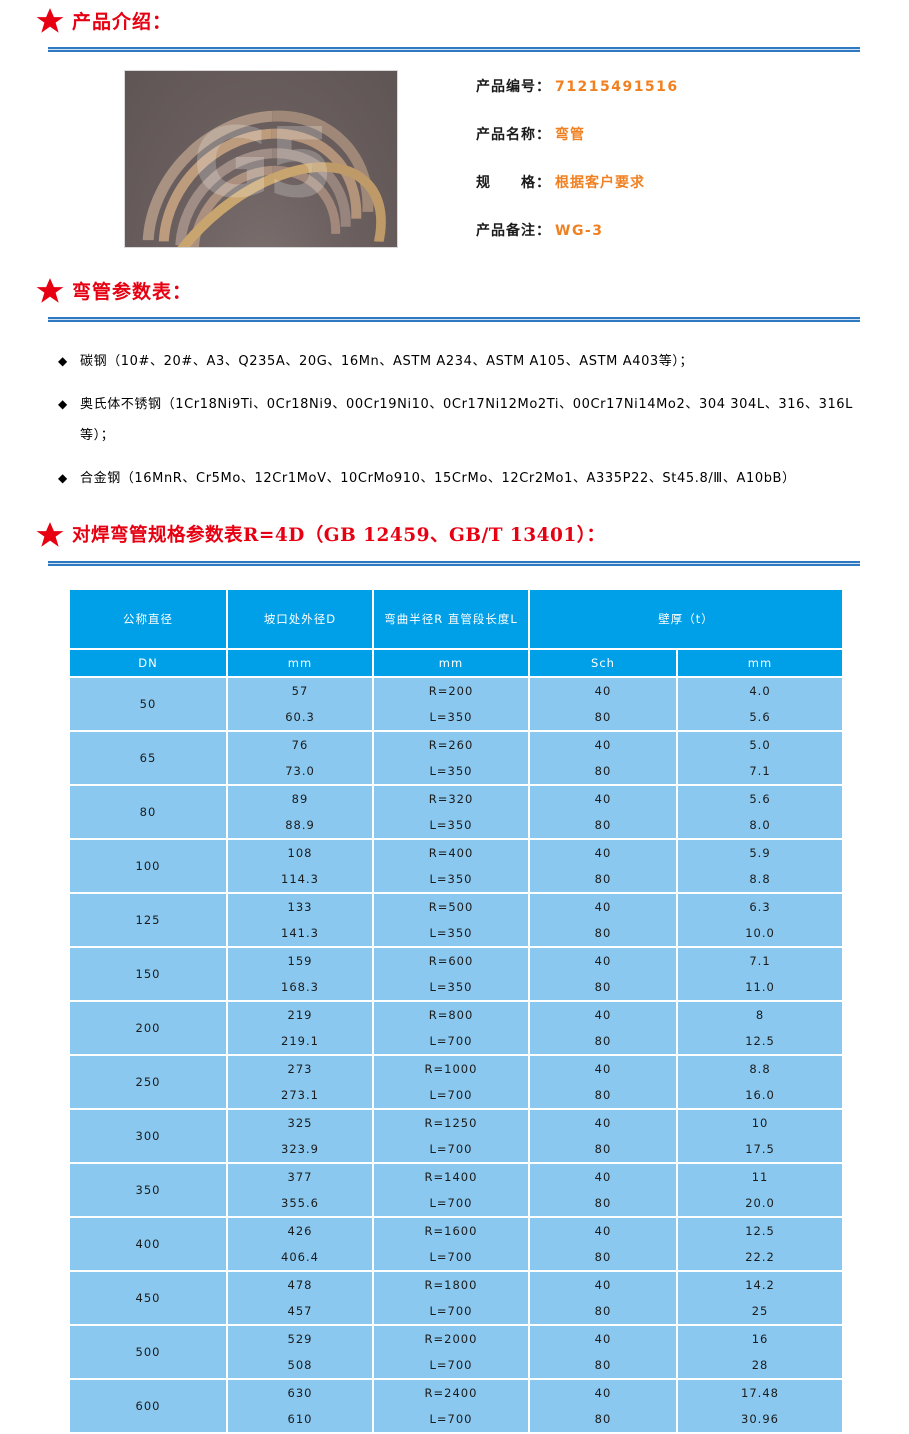  I want to click on product-field-remark: 产品备注： WG‑3, so click(577, 230).